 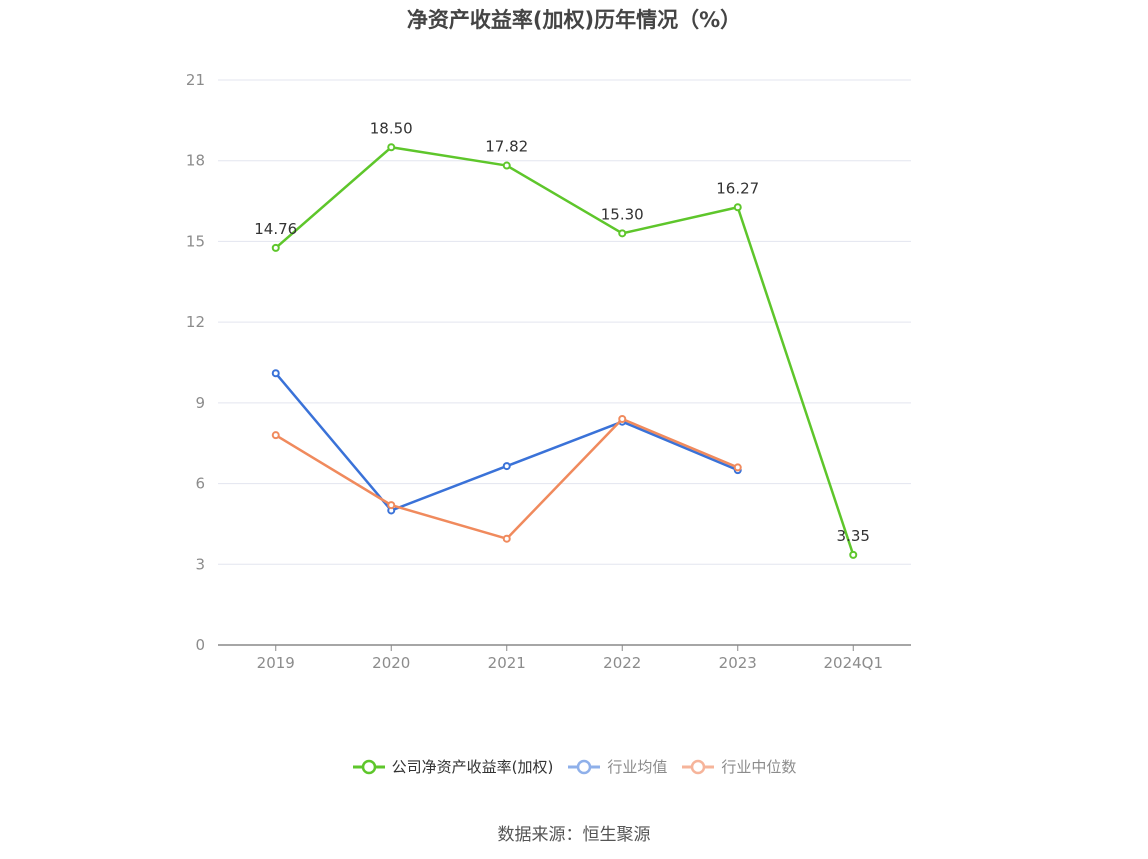 I want to click on legend-item: 行业均值, so click(x=617, y=766).